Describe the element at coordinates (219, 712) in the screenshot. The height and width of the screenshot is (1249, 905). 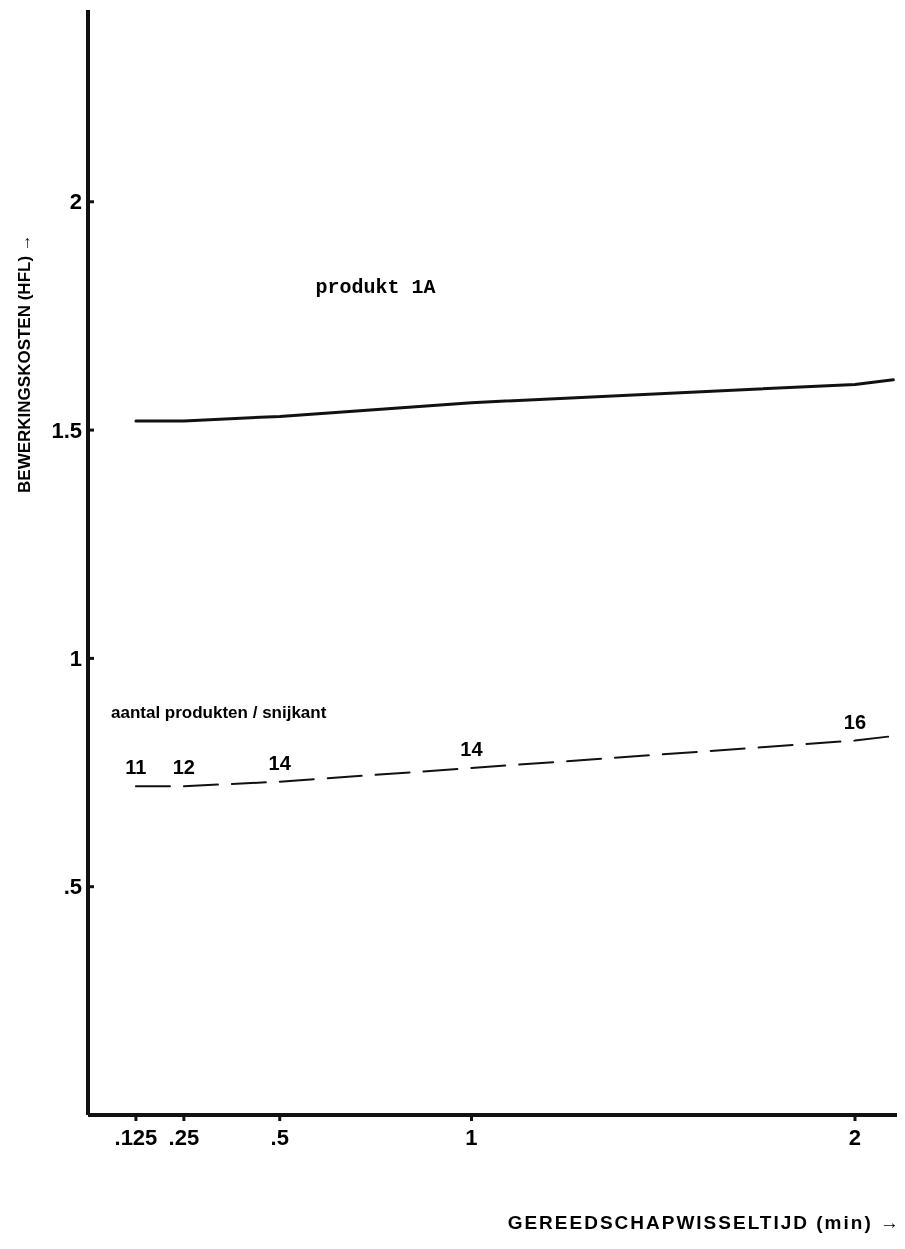
I see `annotation: aantal produkten / snijkant` at that location.